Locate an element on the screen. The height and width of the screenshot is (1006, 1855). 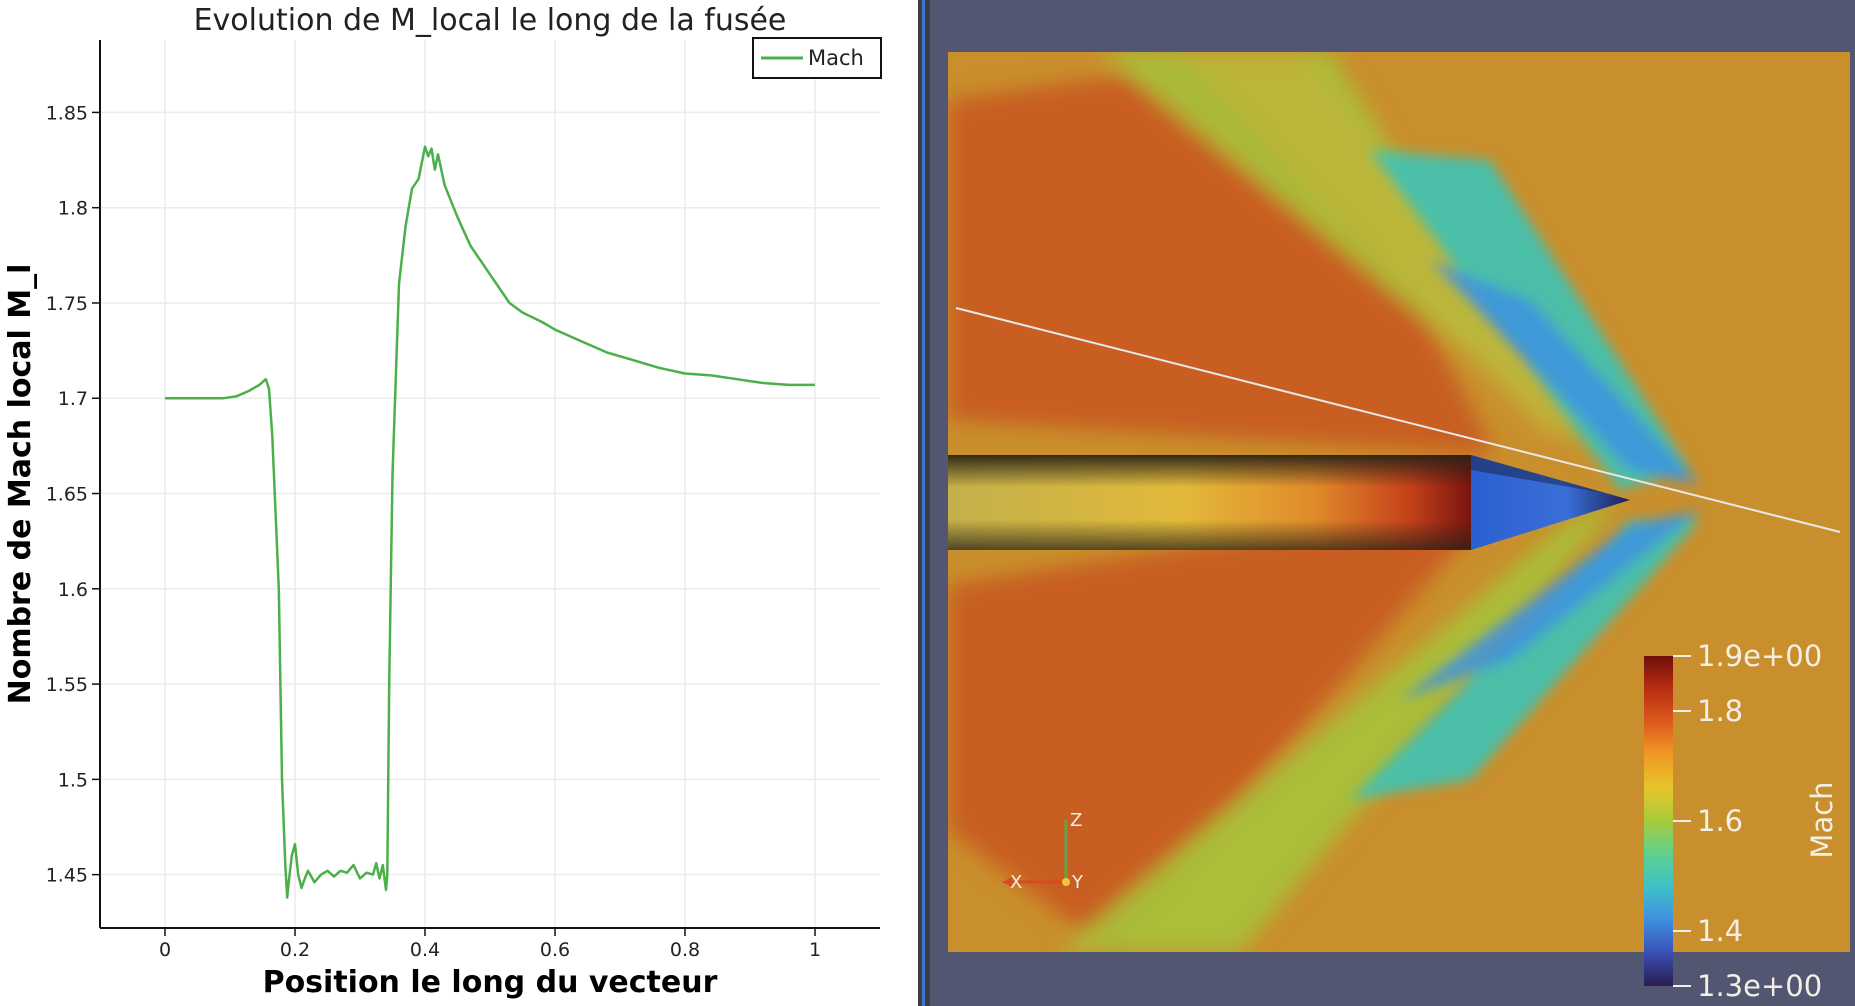
colorbar-gradient-bar is located at coordinates (1658, 821).